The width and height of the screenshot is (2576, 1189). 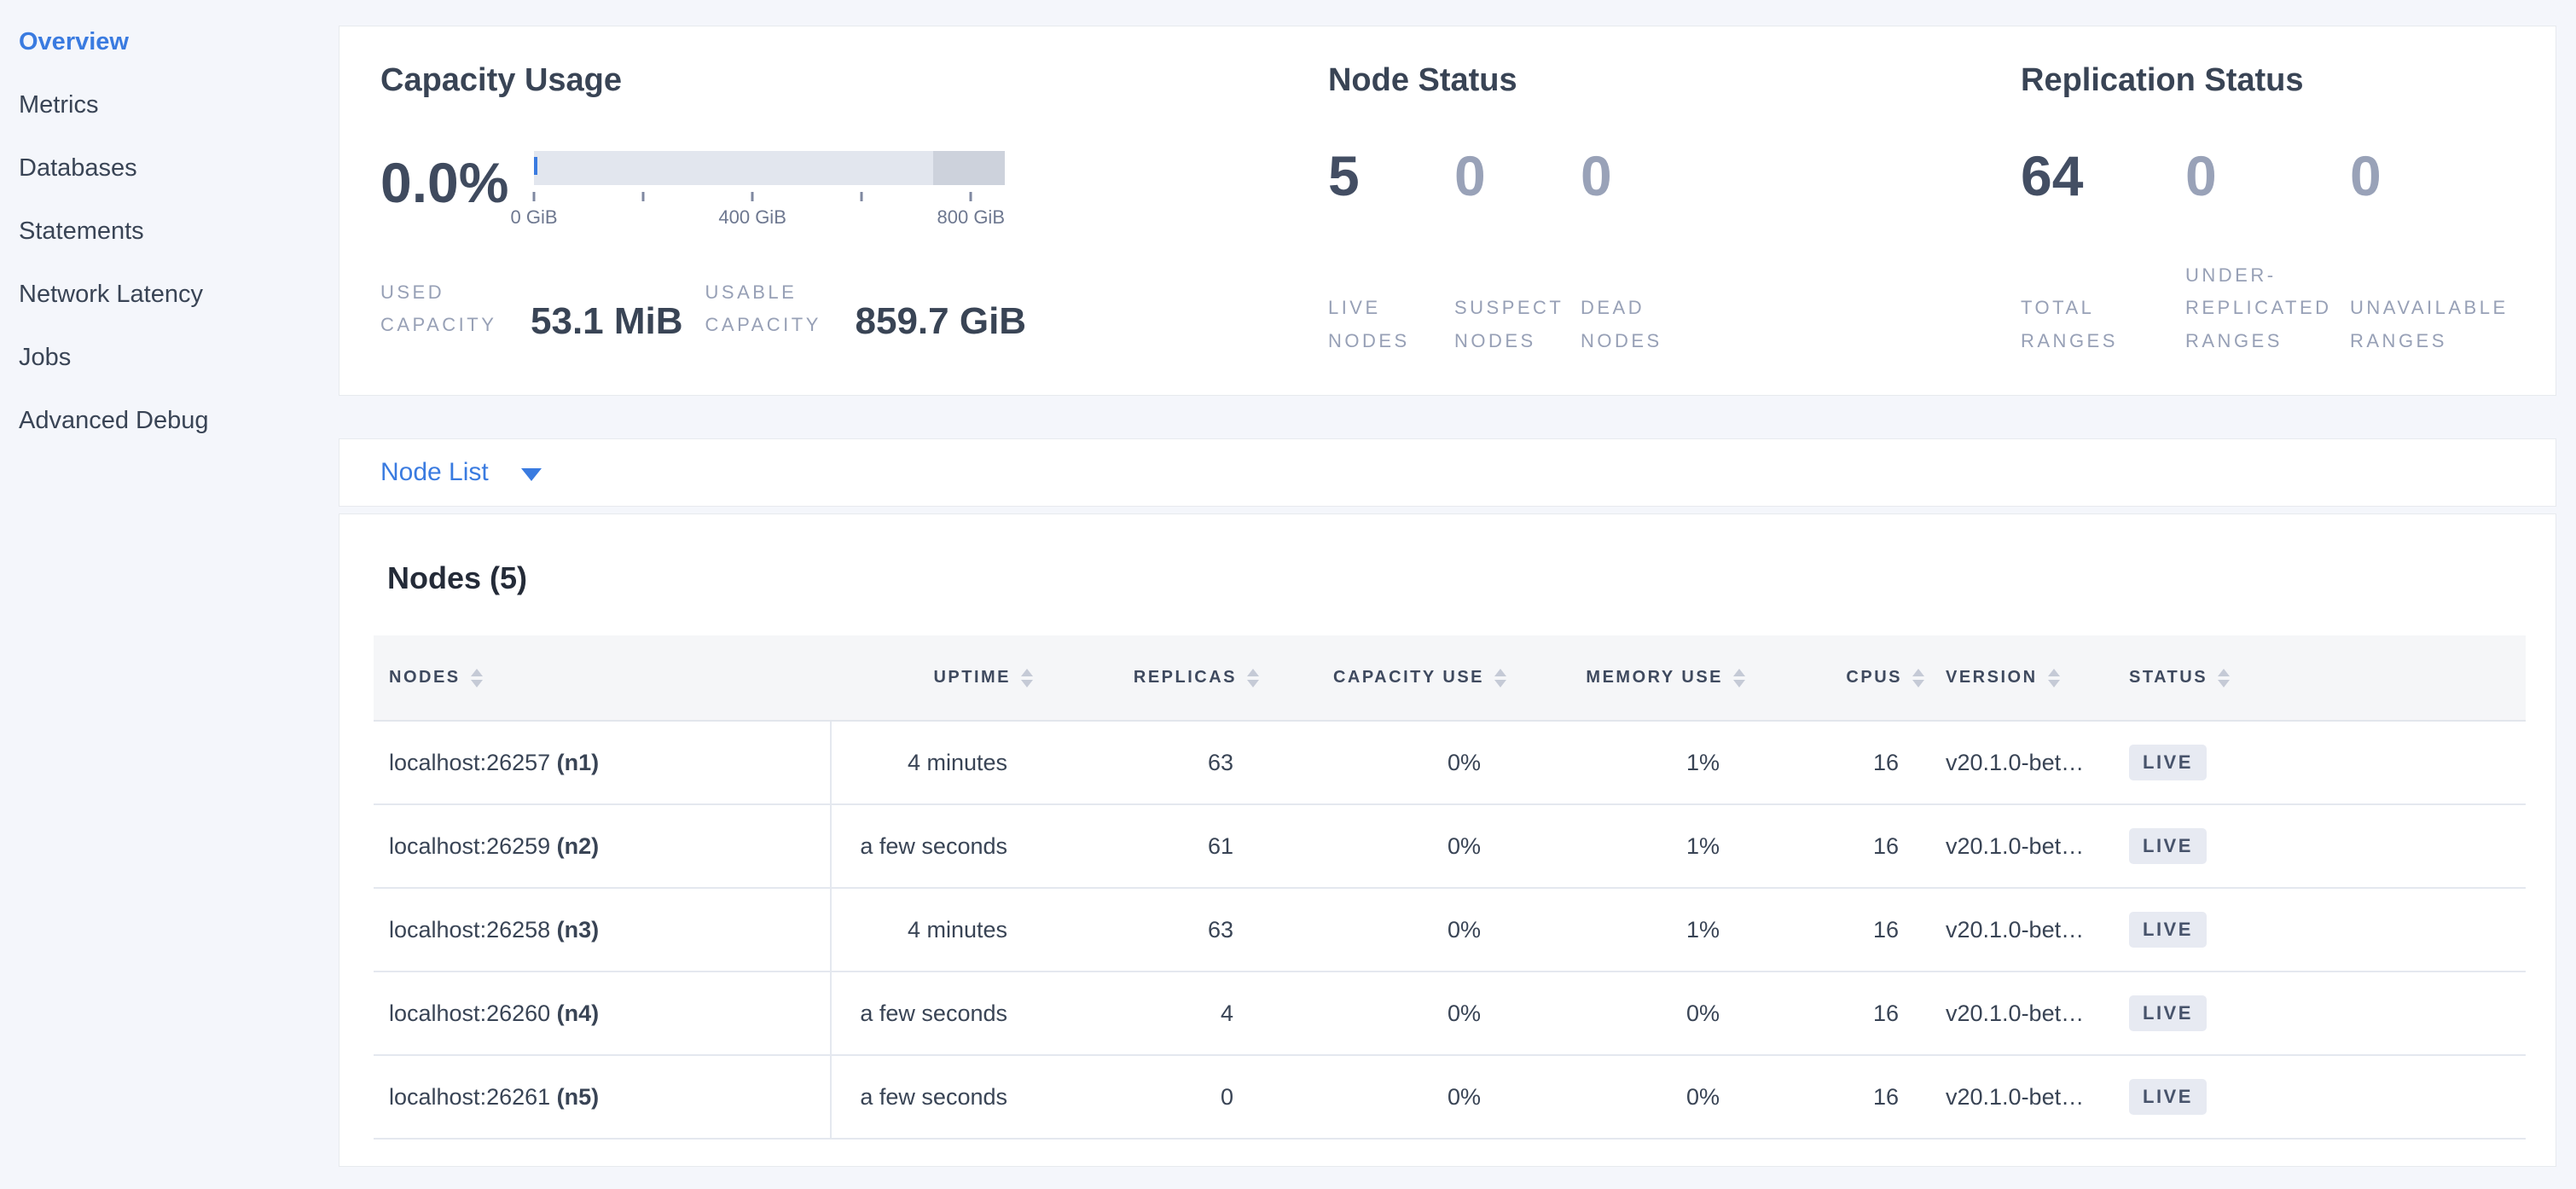 I want to click on node-id: (n5), so click(x=578, y=1096).